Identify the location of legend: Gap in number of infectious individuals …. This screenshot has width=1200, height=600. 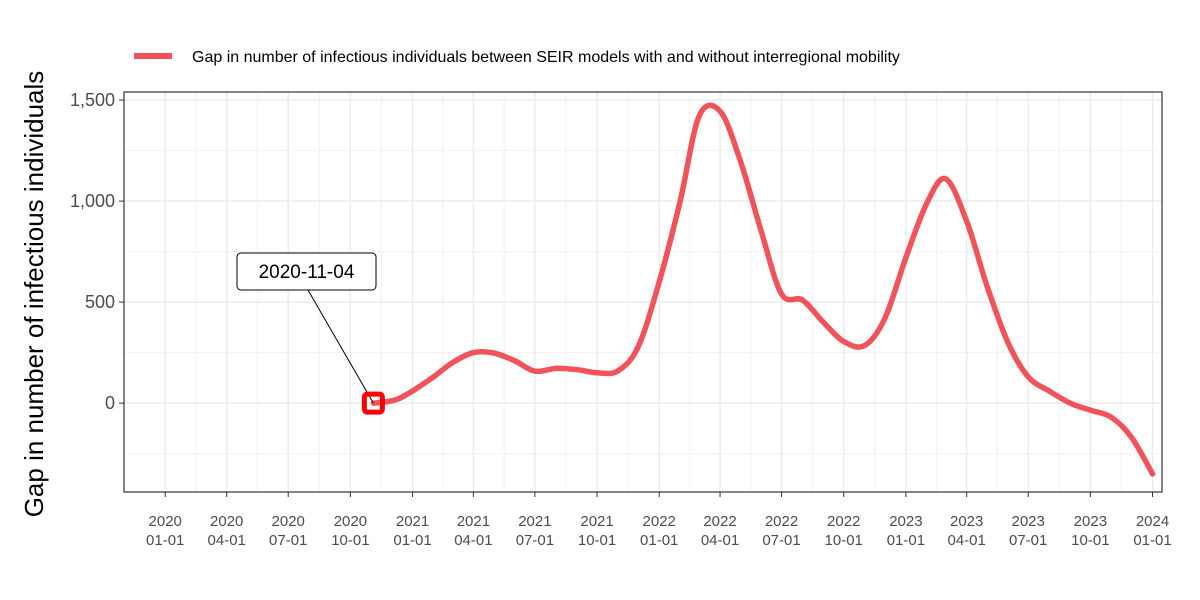
(517, 57).